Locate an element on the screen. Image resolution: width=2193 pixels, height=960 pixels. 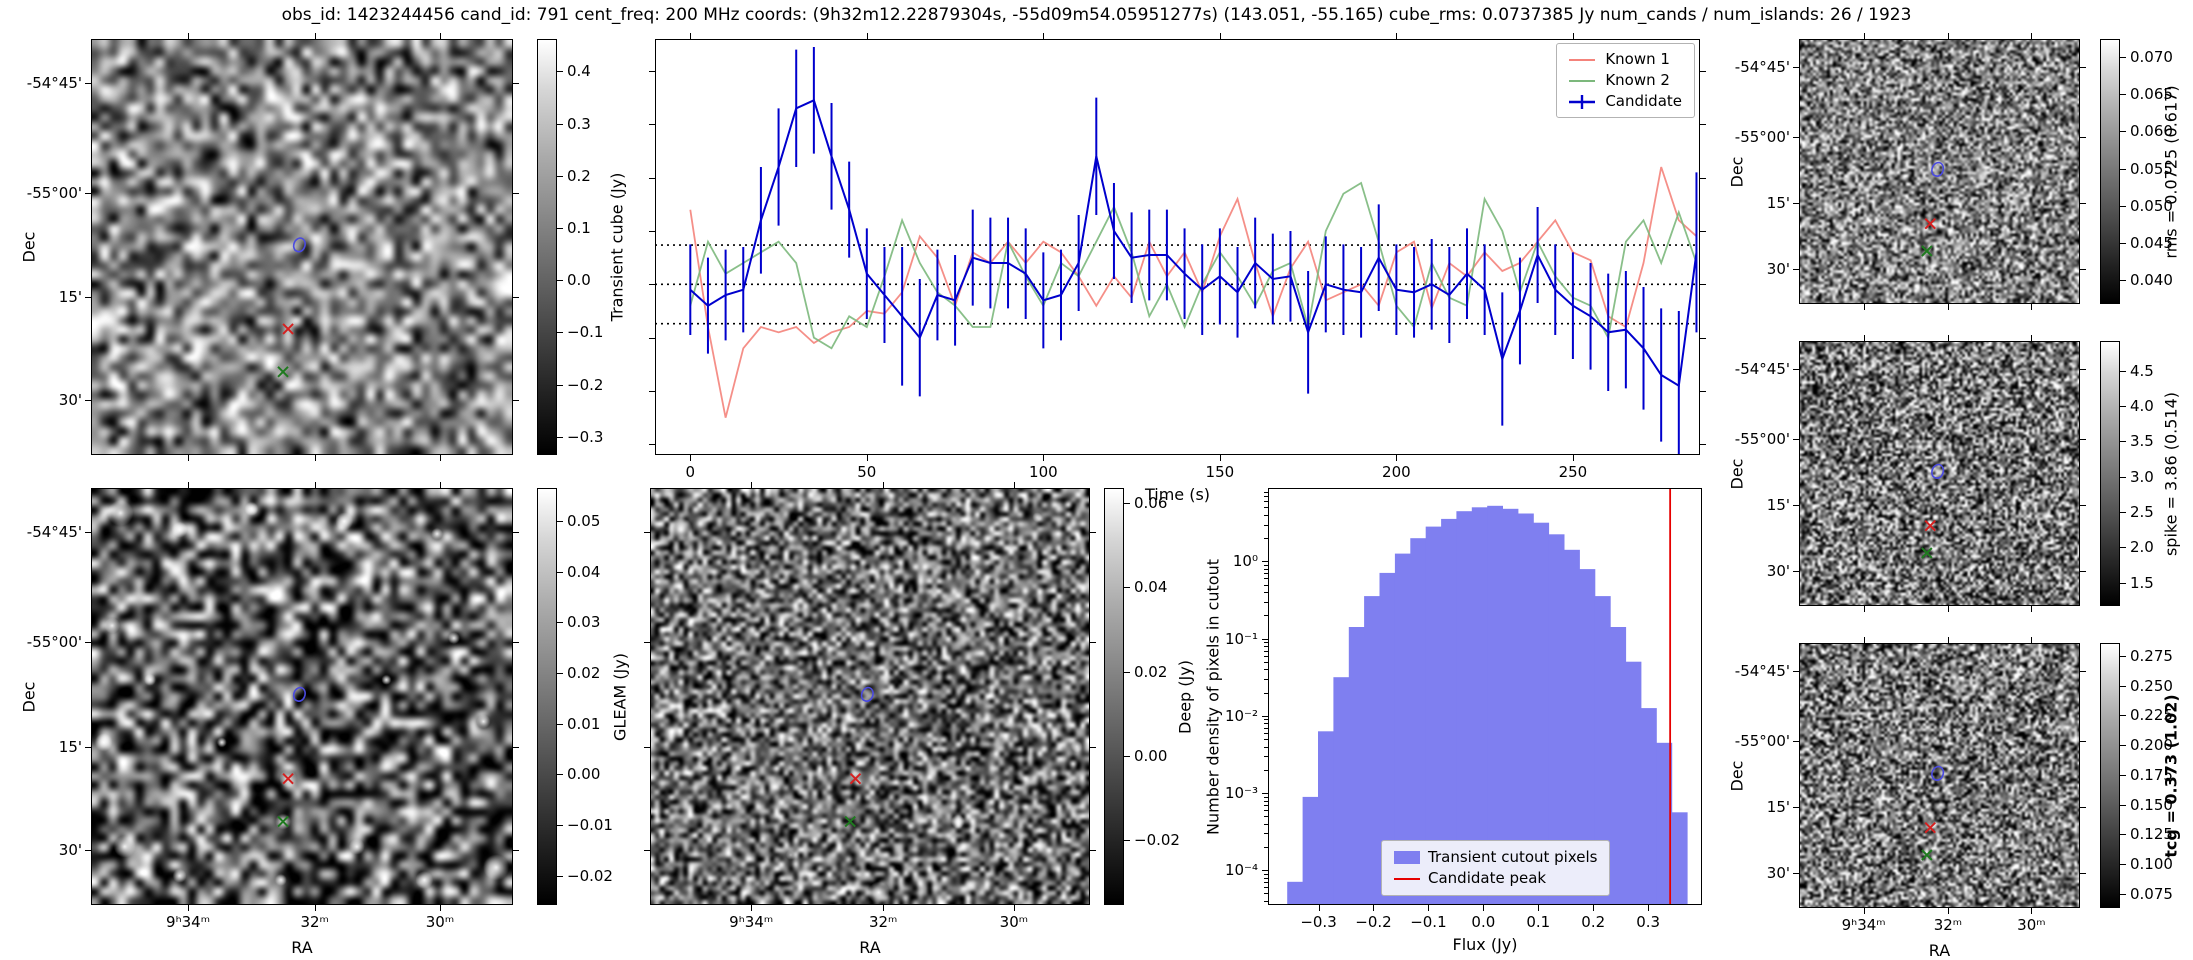
lightcurve-legend: Known 1 Known 2 Candidate is located at coordinates (1625, 80).